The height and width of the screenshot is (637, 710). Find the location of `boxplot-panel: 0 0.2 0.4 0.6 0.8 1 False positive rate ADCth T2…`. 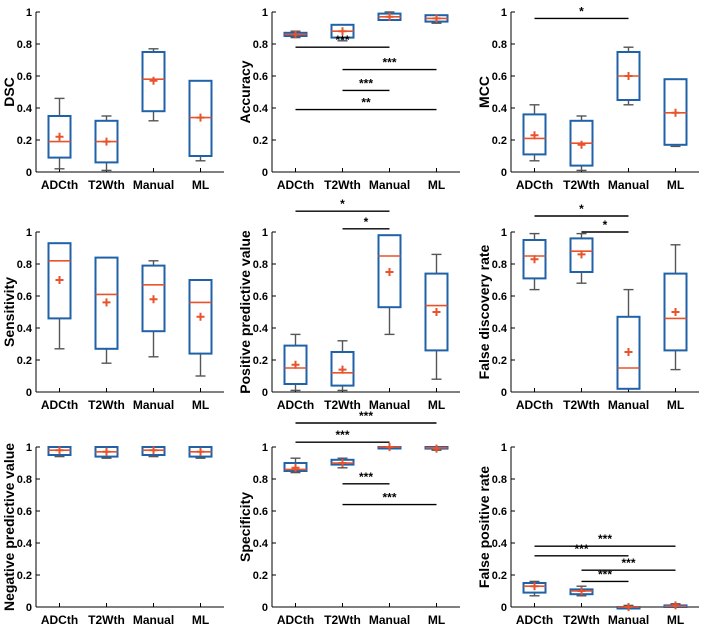

boxplot-panel: 0 0.2 0.4 0.6 0.8 1 False positive rate ADCth T2… is located at coordinates (587, 534).